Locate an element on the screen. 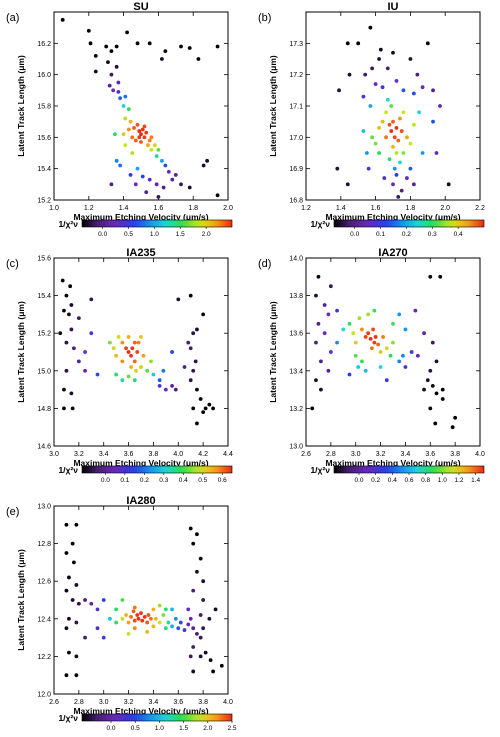 The width and height of the screenshot is (500, 737). y-tick-label: 13.0 is located at coordinates (44, 507).